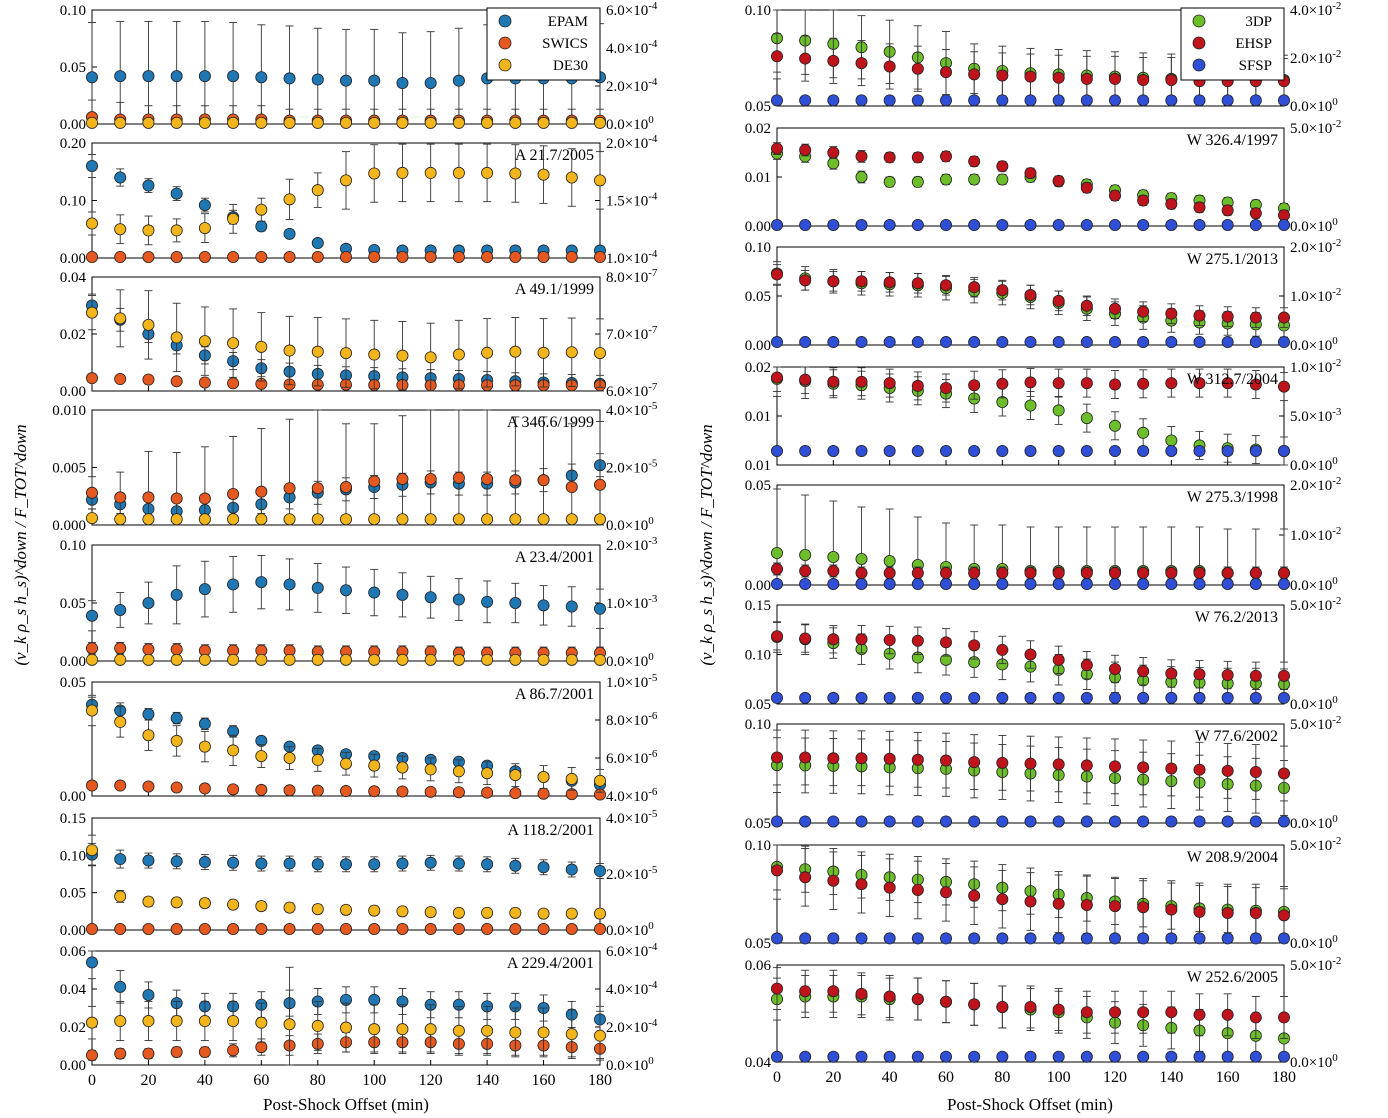 The height and width of the screenshot is (1118, 1388). I want to click on series-swics, so click(346, 790).